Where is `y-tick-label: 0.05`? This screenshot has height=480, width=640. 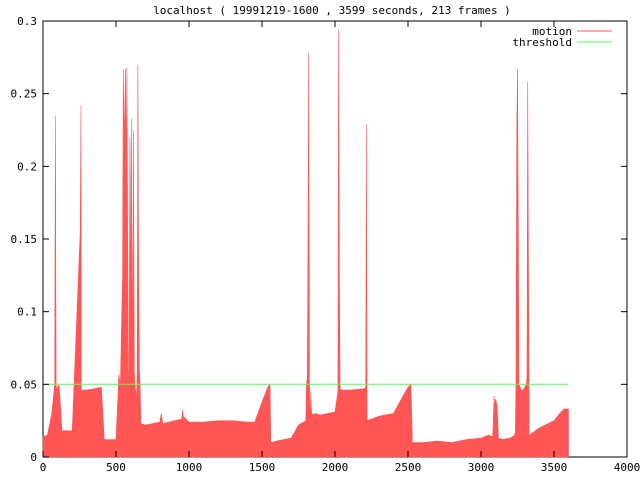 y-tick-label: 0.05 is located at coordinates (24, 384).